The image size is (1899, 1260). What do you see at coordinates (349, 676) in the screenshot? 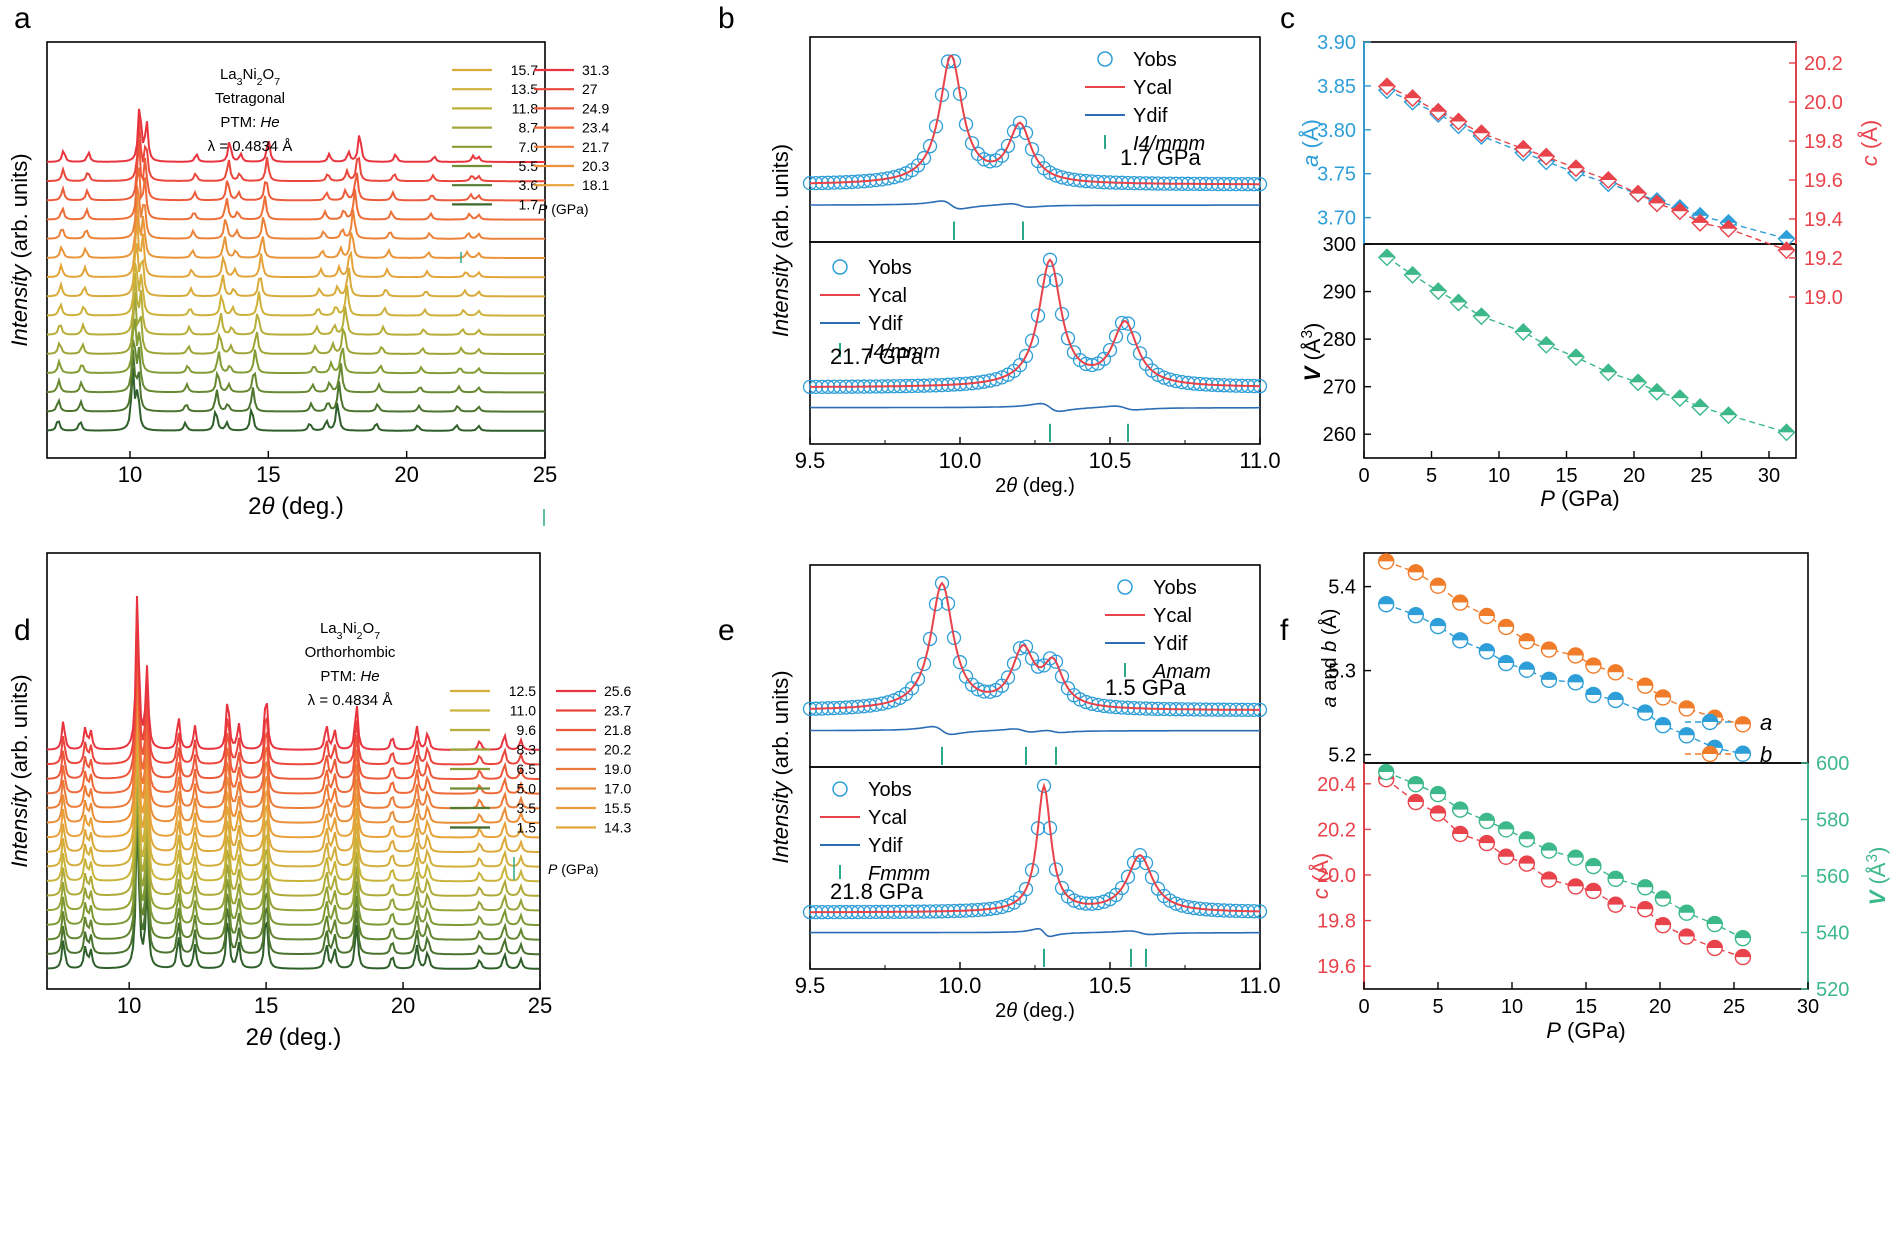
I see `panel-d-ptm: PTM: He` at bounding box center [349, 676].